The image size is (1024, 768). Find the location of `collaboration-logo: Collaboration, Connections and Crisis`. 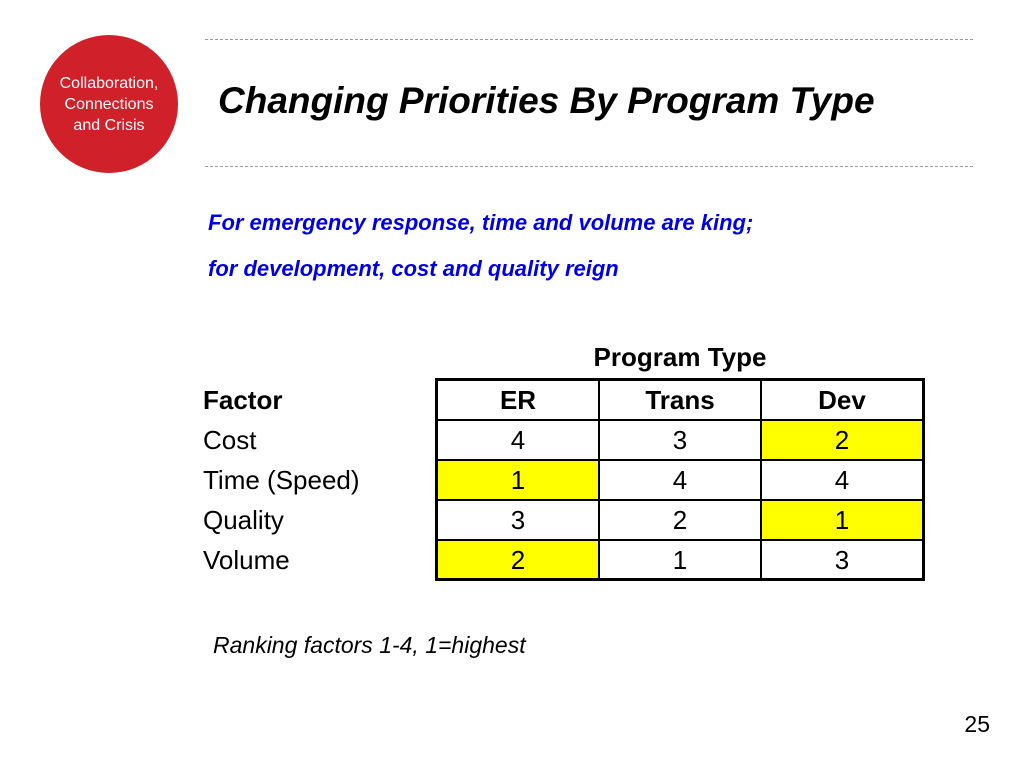

collaboration-logo: Collaboration, Connections and Crisis is located at coordinates (109, 104).